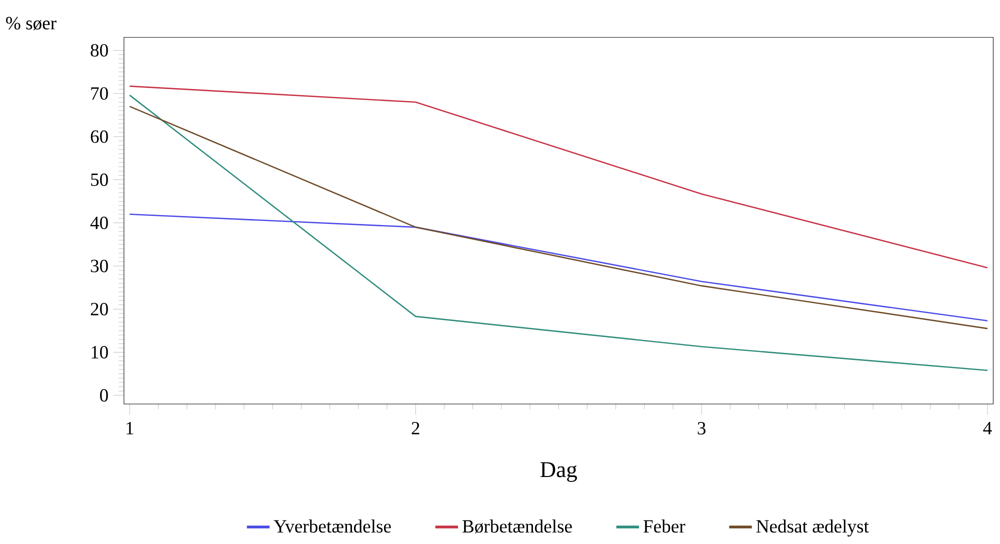  I want to click on y-tick-label: 50, so click(99, 180).